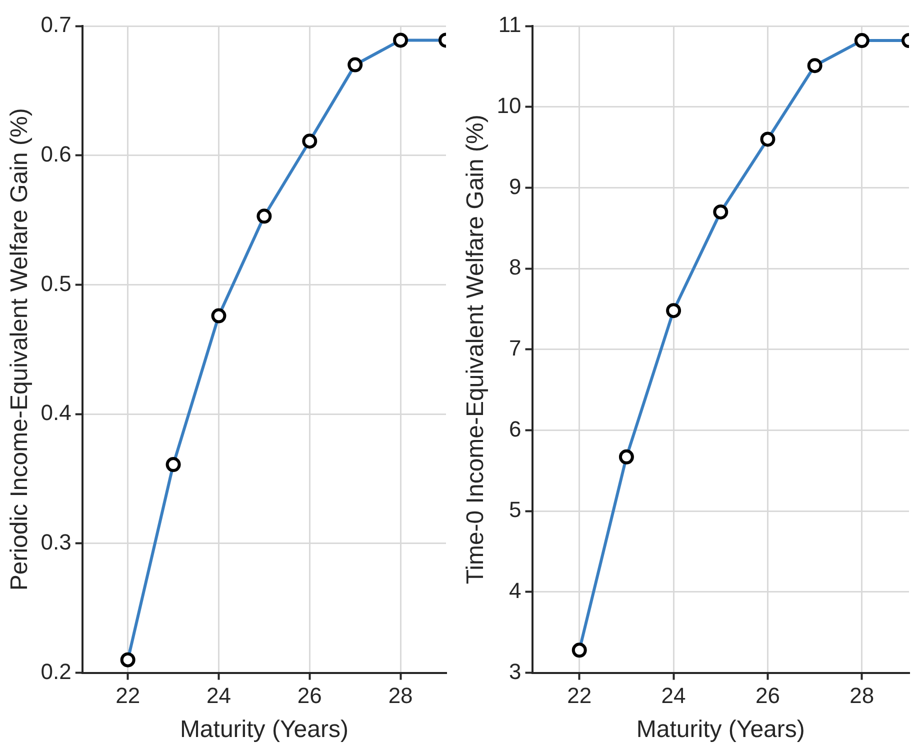 The image size is (919, 751). I want to click on y-tick-label: 0.2, so click(56, 671).